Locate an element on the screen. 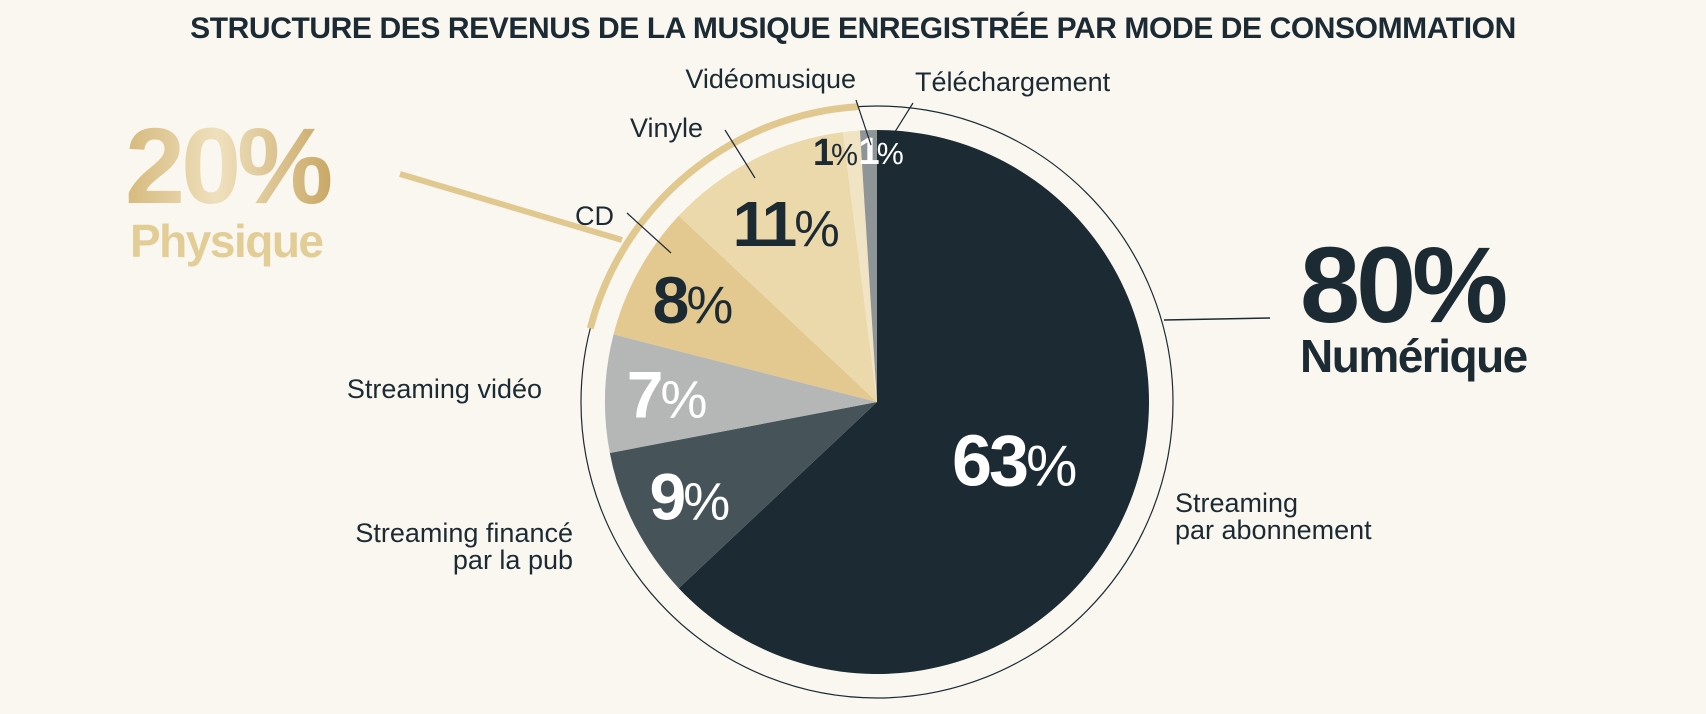 The height and width of the screenshot is (714, 1706). data-label-streaming-finance-par-la-pub: 9% is located at coordinates (690, 496).